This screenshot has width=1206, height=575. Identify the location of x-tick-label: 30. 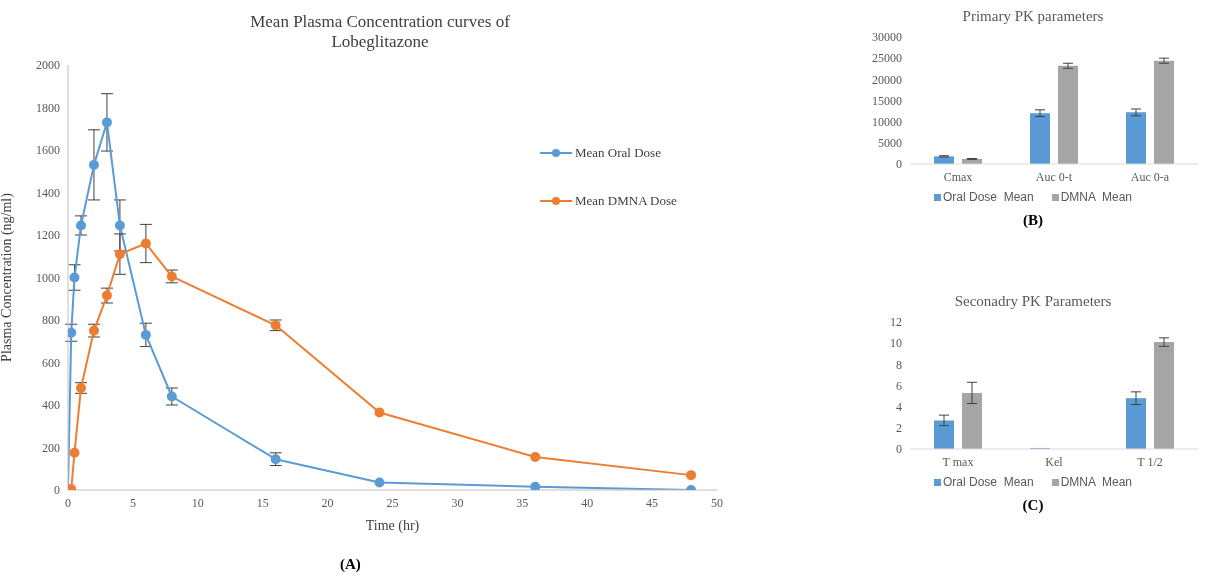
(457, 502).